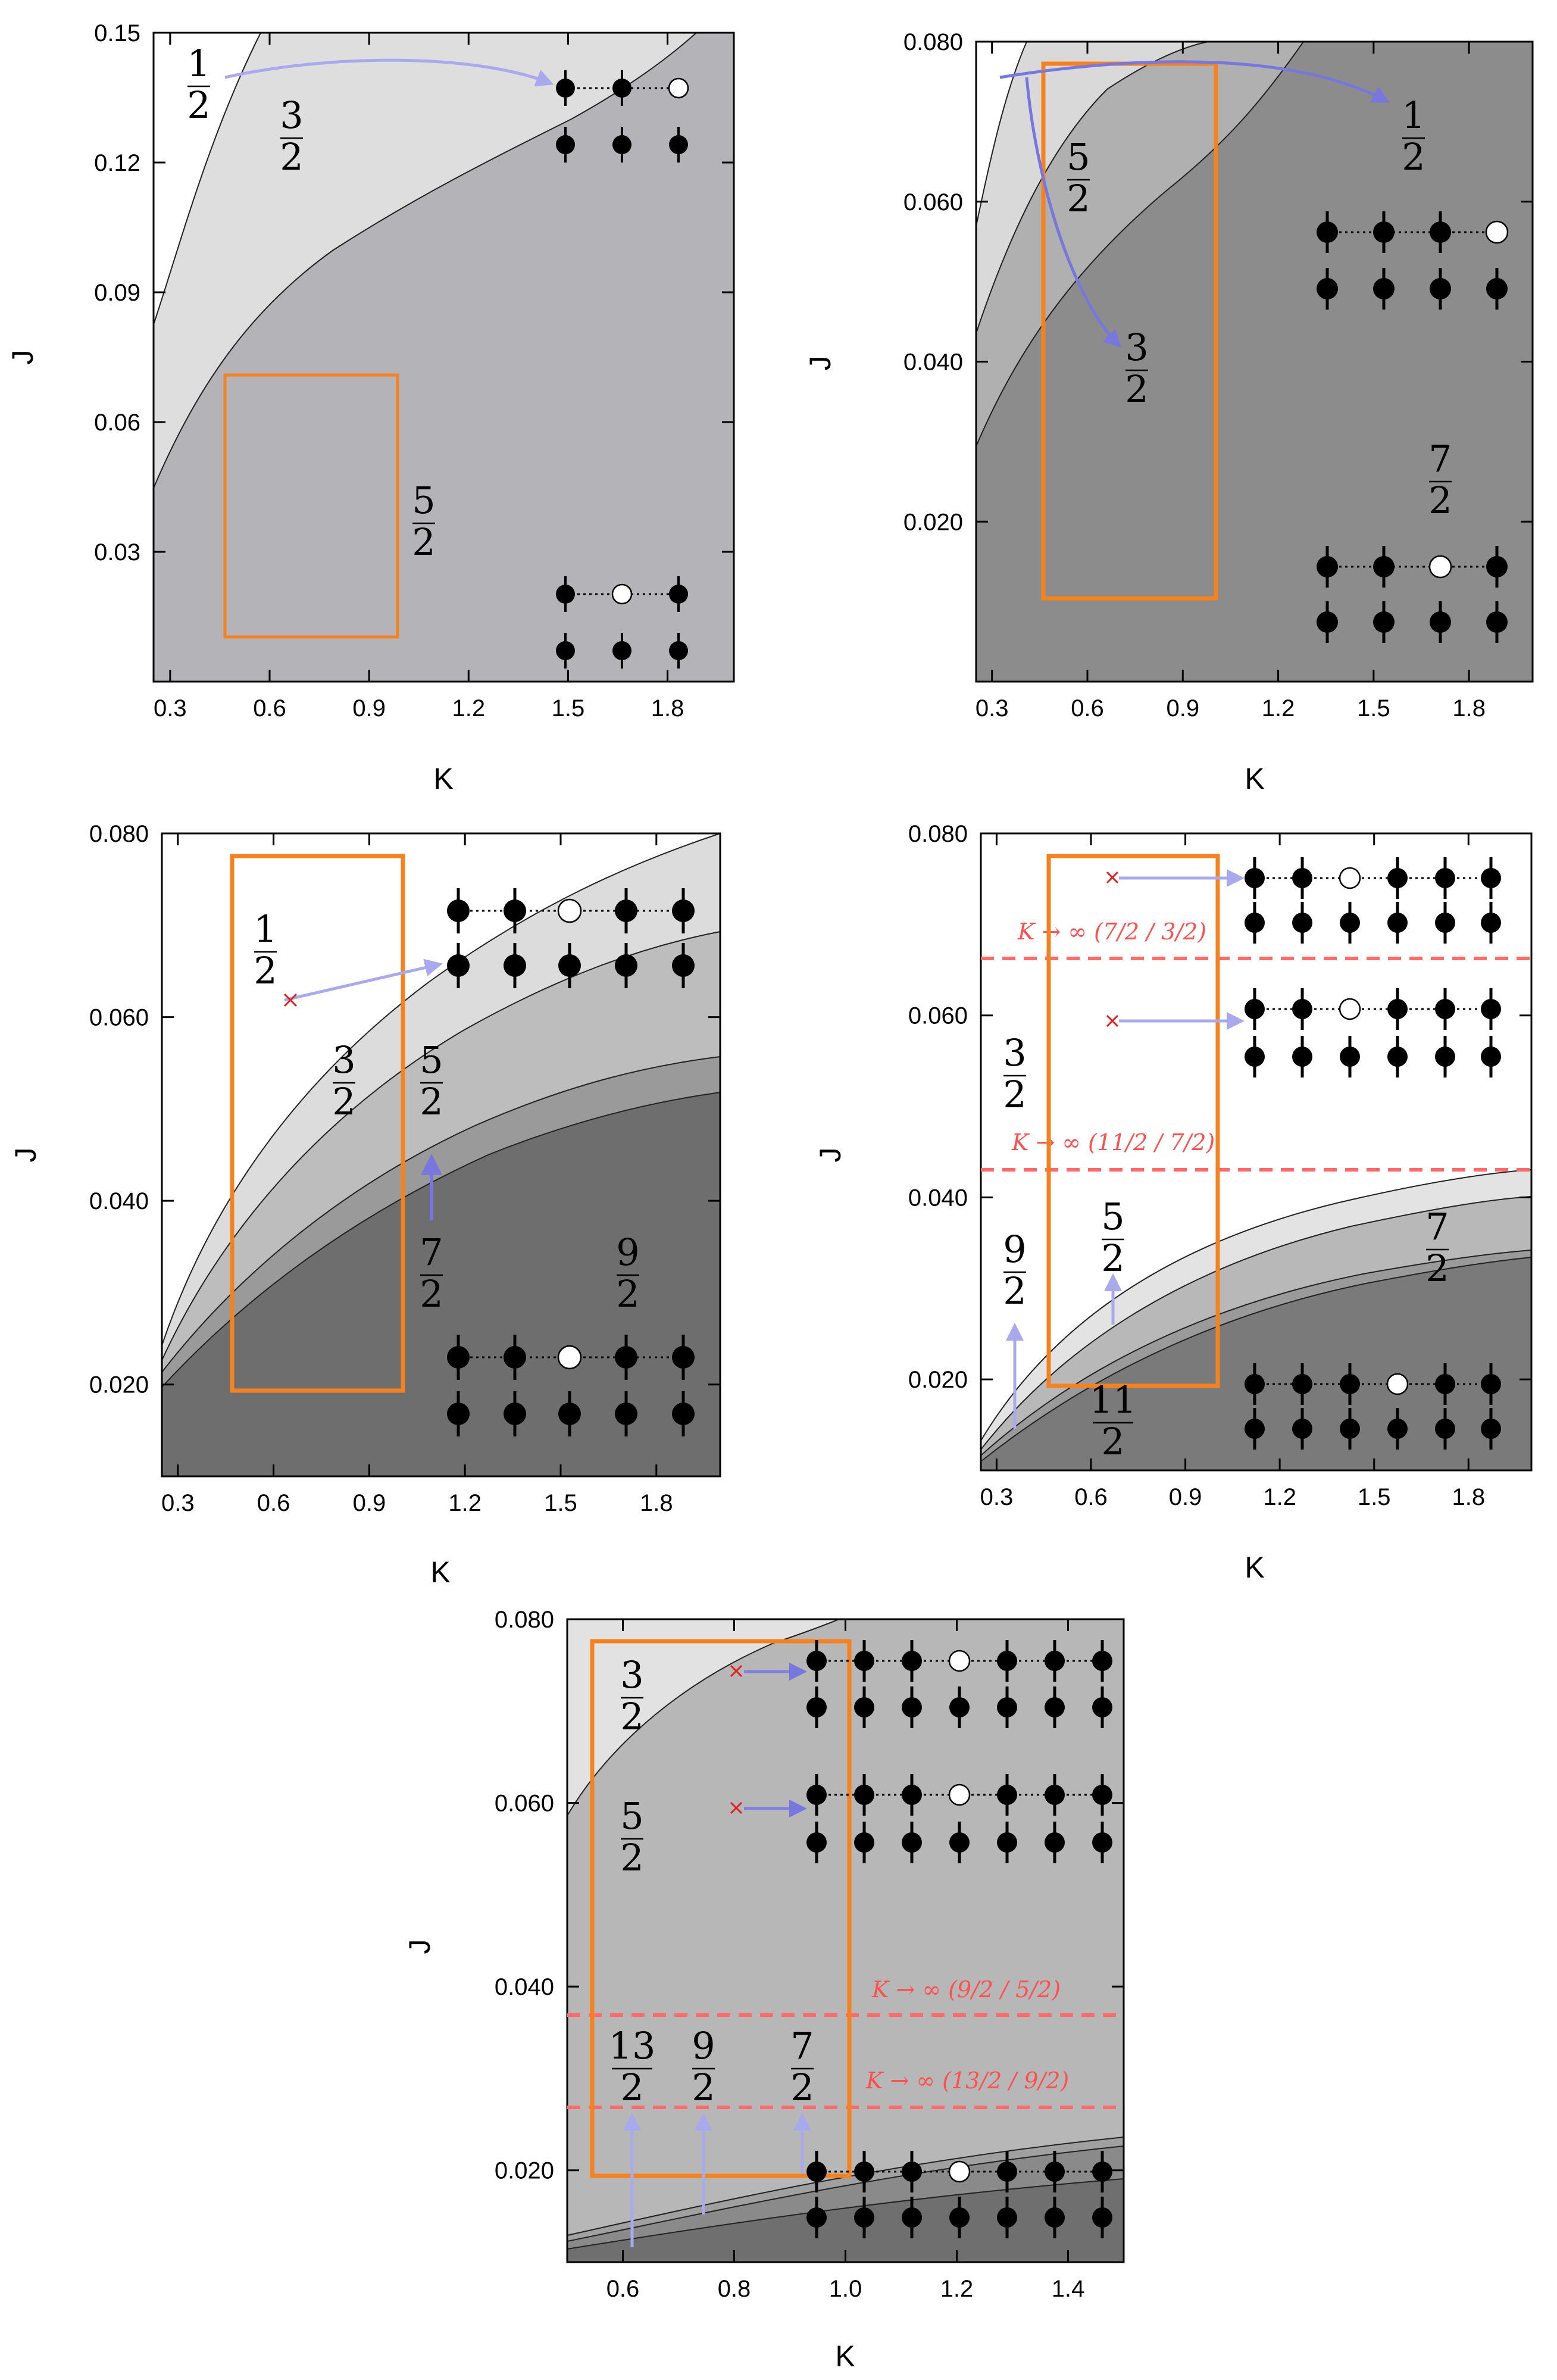  I want to click on spin-config-middle, so click(1373, 1032).